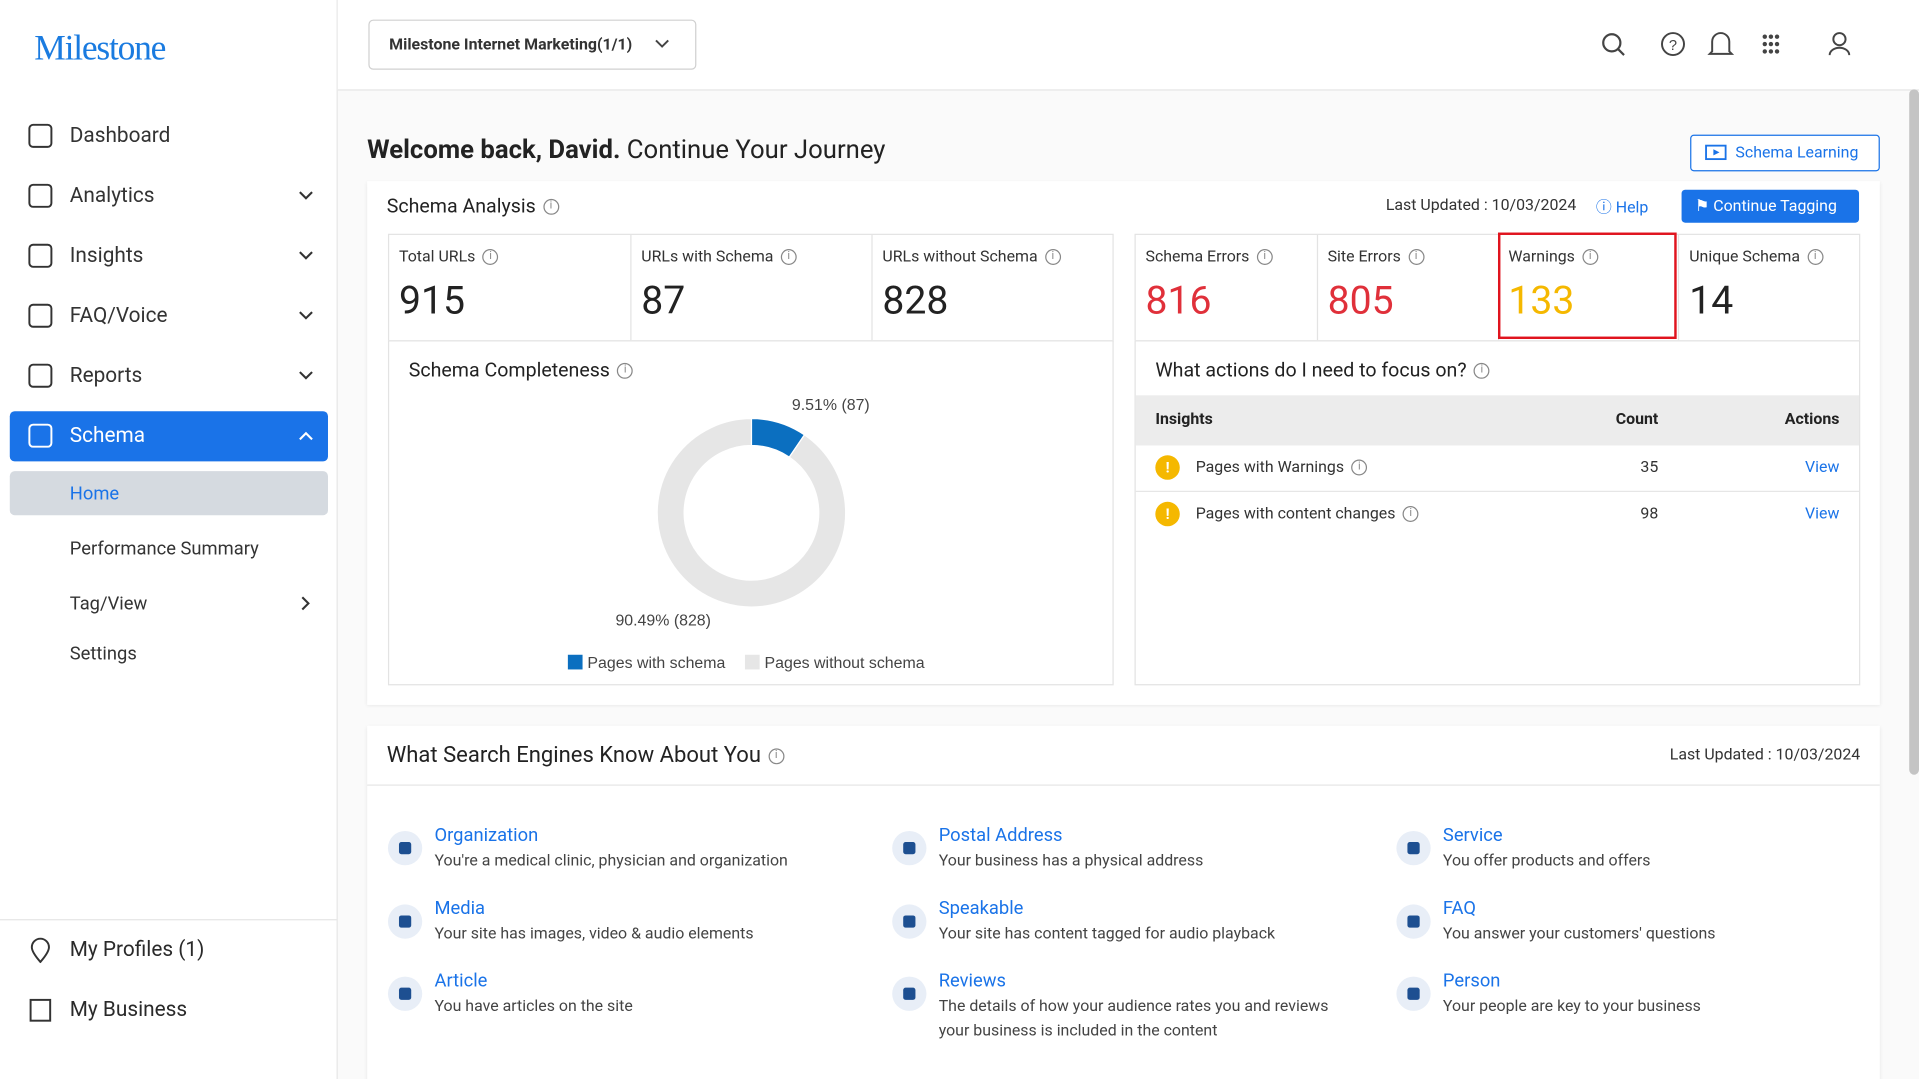  What do you see at coordinates (106, 375) in the screenshot?
I see `nav-item: Reports` at bounding box center [106, 375].